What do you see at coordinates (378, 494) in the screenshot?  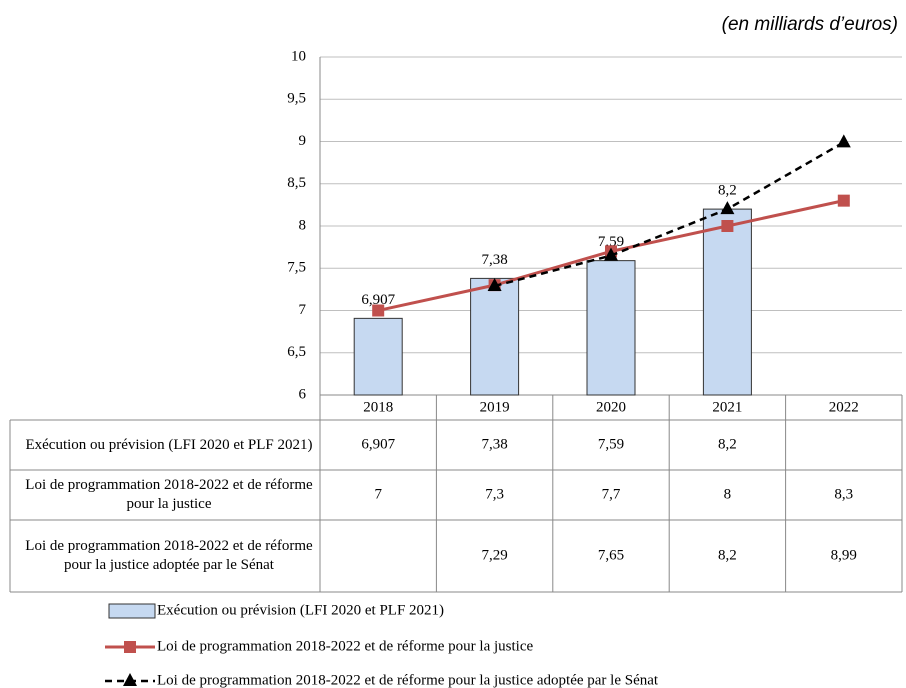 I see `table-cell: 7` at bounding box center [378, 494].